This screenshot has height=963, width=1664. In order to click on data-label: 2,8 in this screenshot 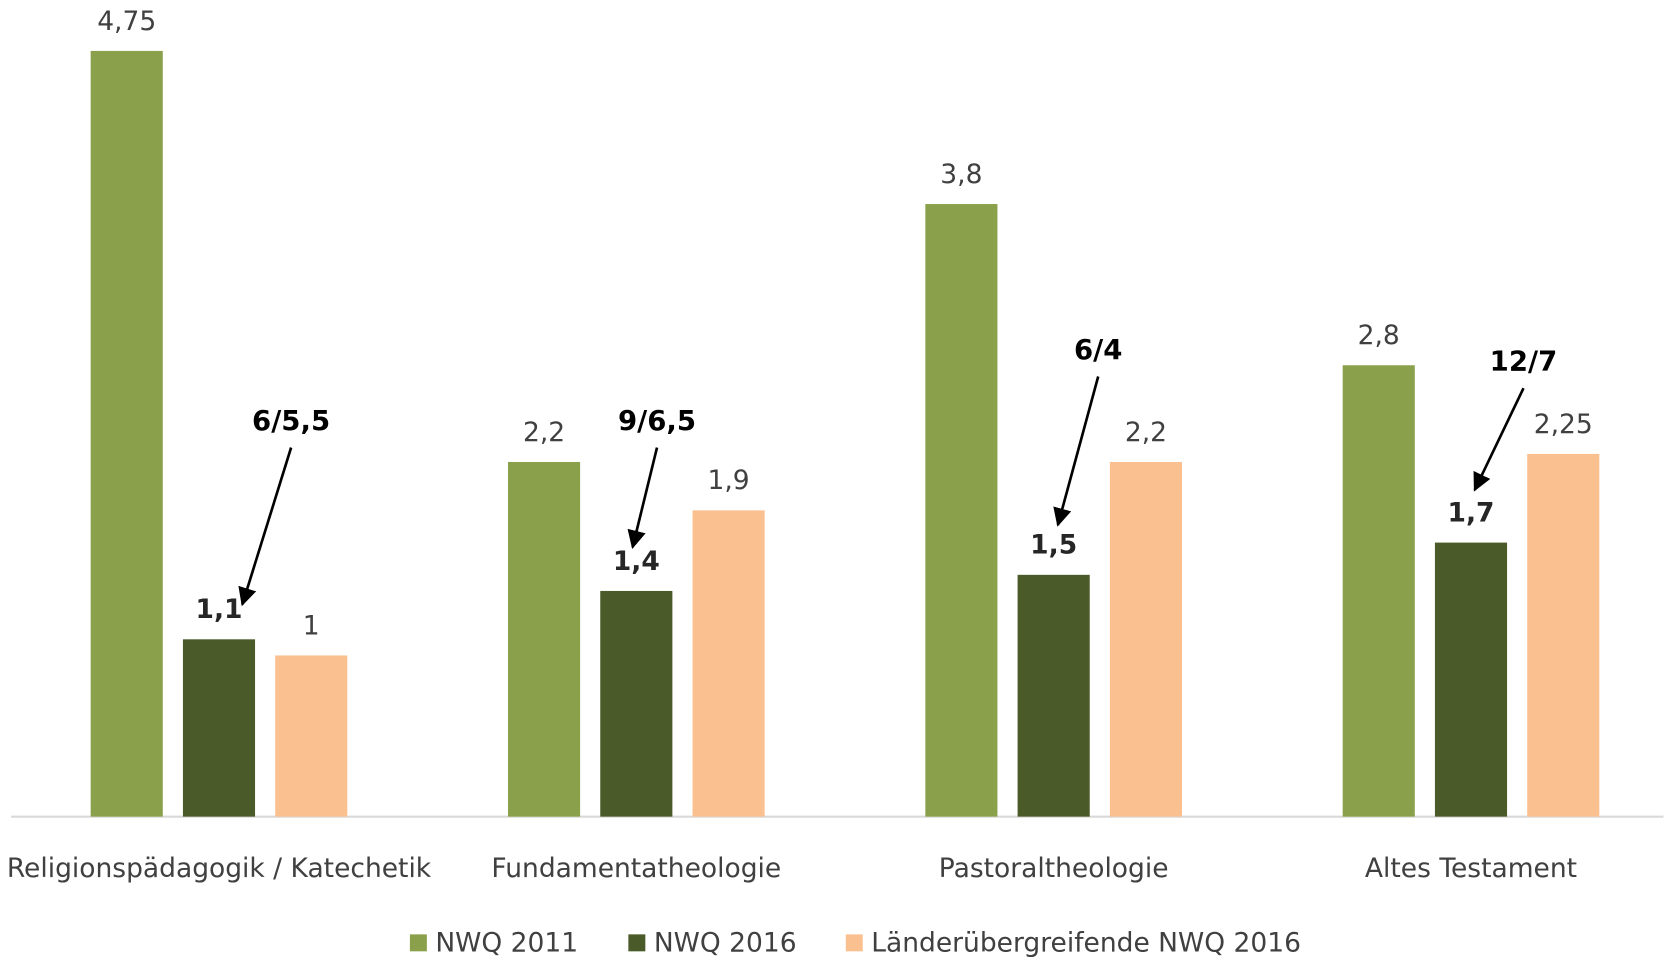, I will do `click(1379, 335)`.